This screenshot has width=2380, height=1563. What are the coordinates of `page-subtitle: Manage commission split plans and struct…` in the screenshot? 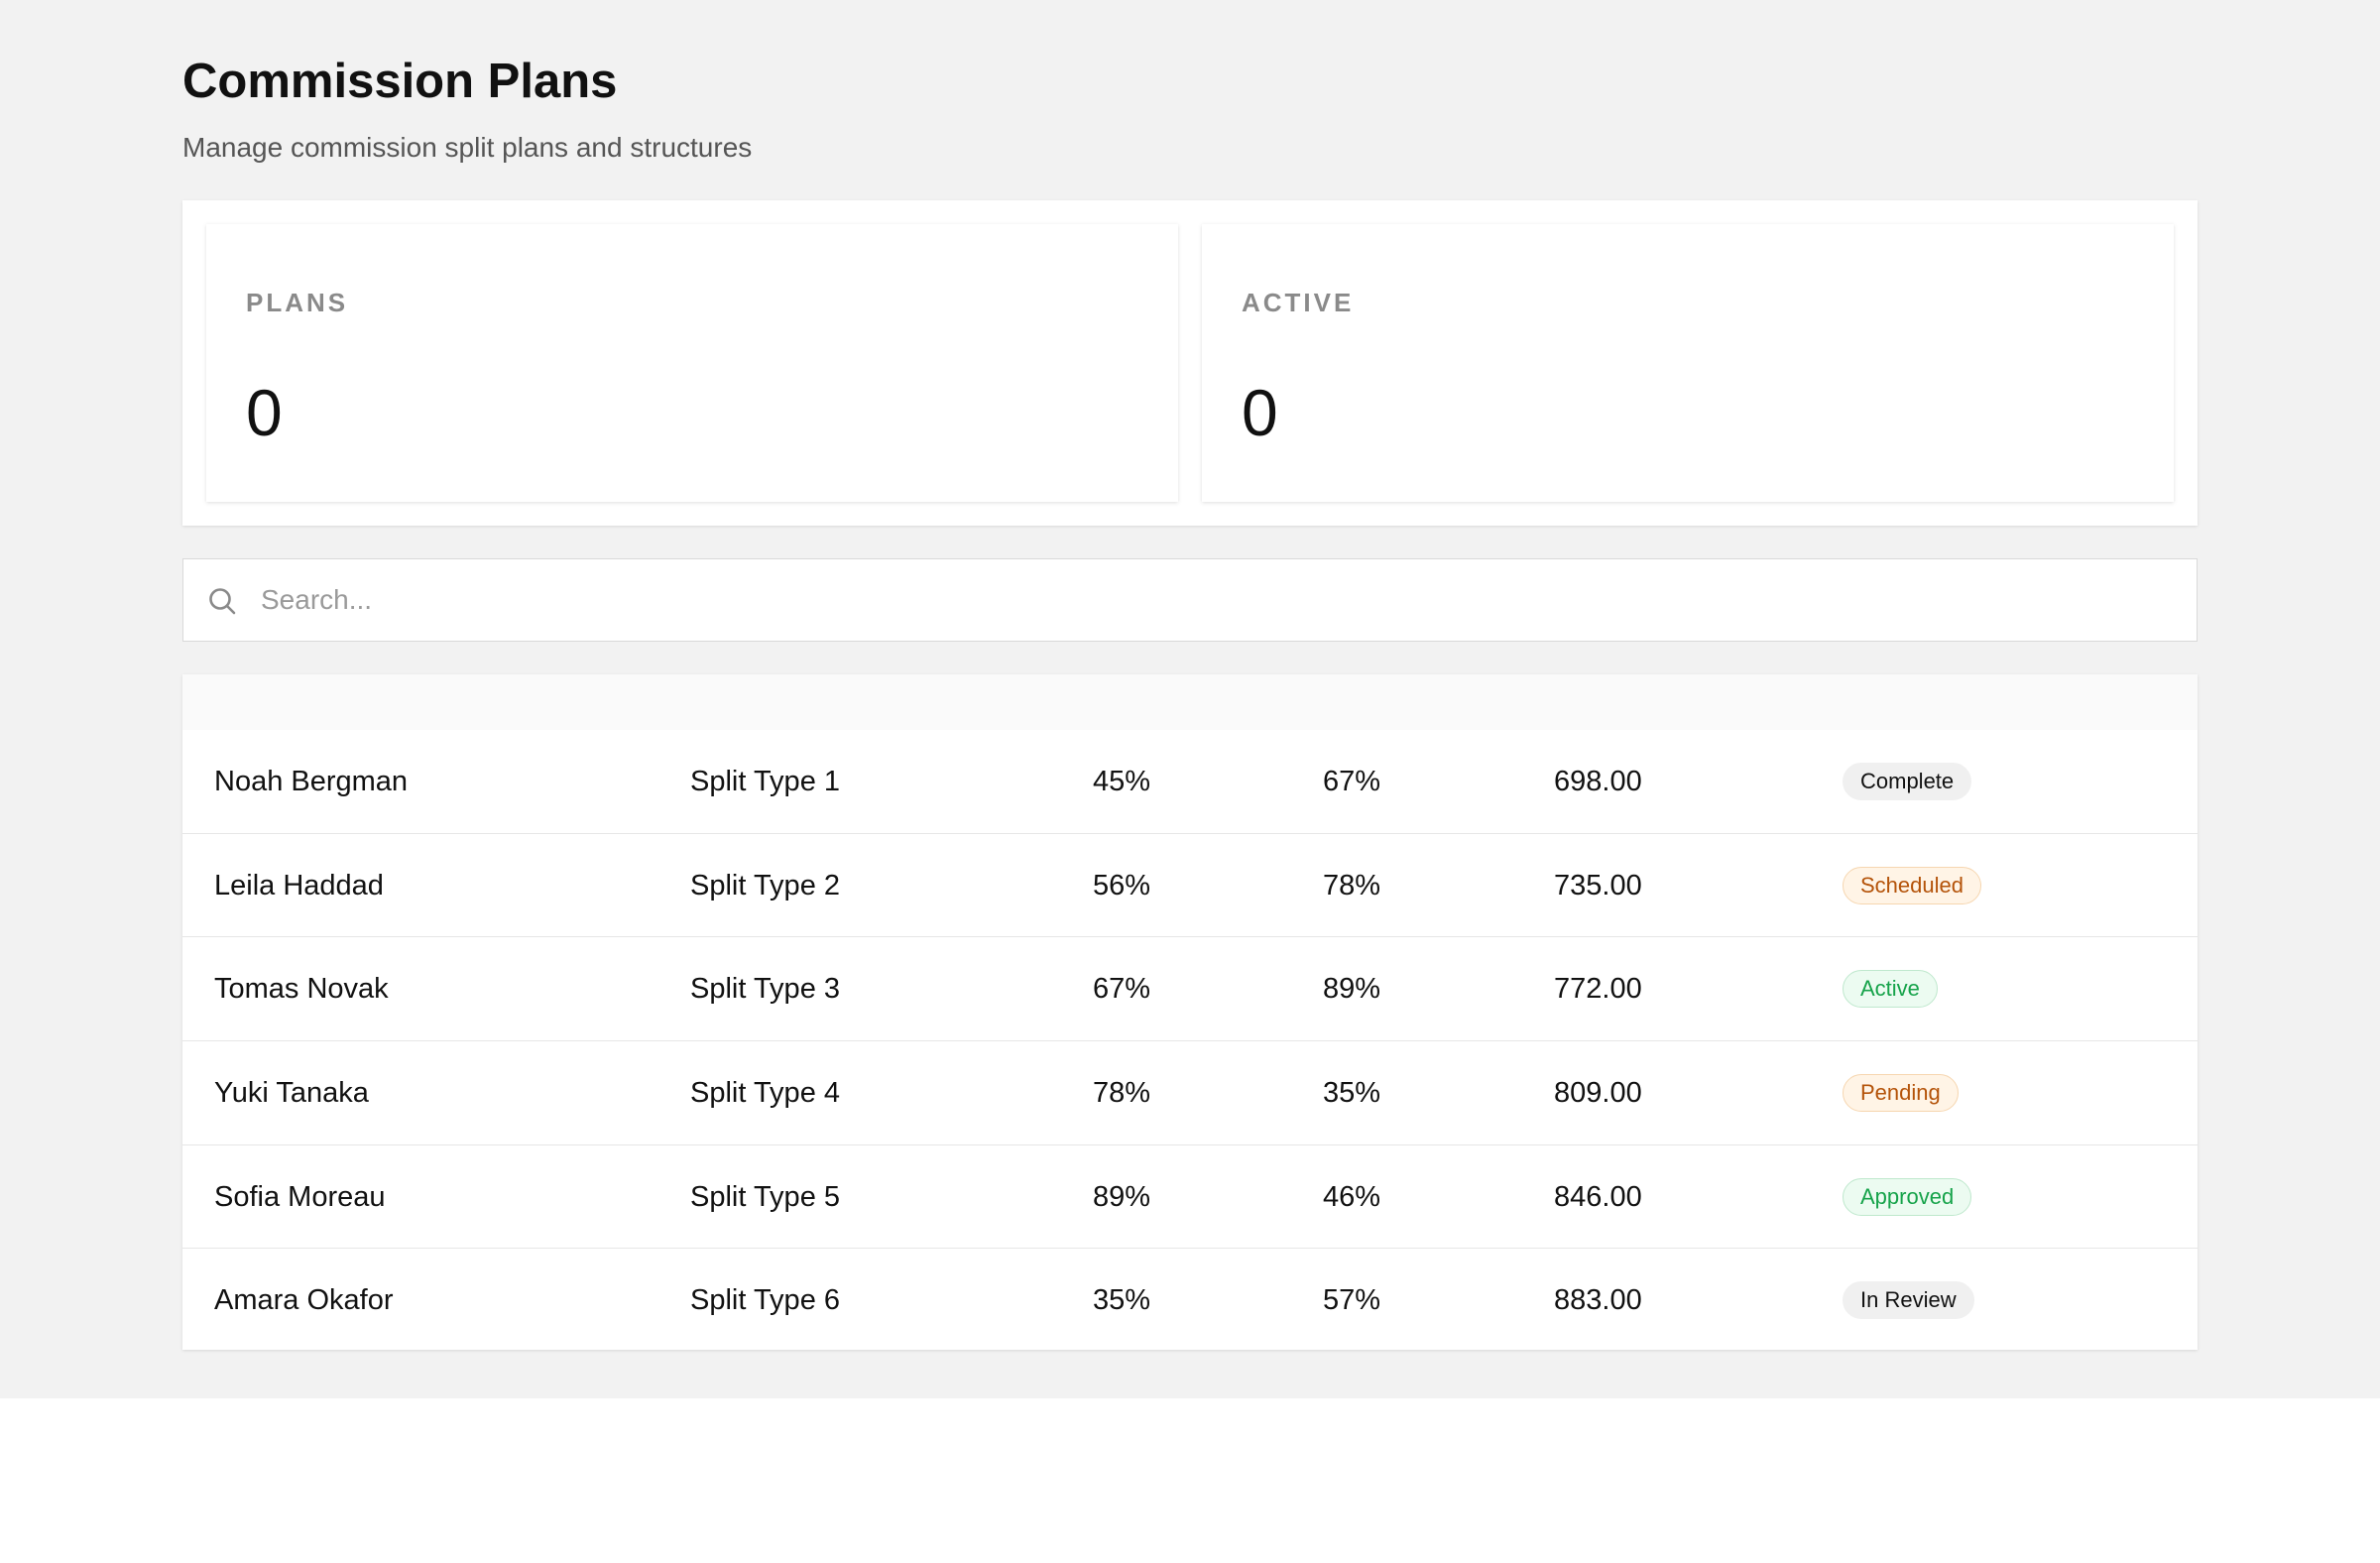 It's located at (467, 147).